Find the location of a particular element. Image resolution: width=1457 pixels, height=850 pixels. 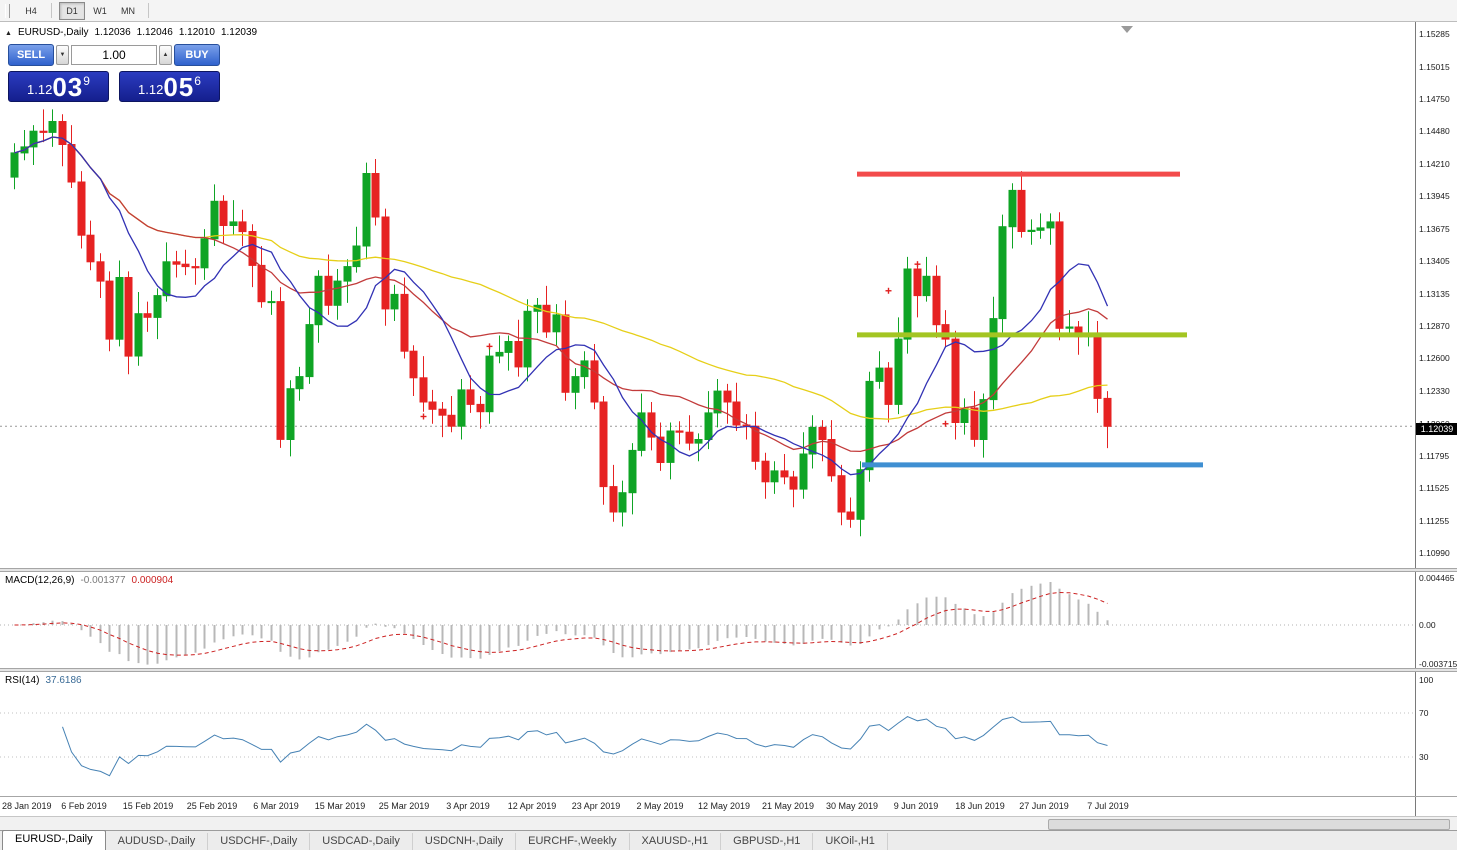

date-label: 12 Apr 2019 is located at coordinates (532, 806).